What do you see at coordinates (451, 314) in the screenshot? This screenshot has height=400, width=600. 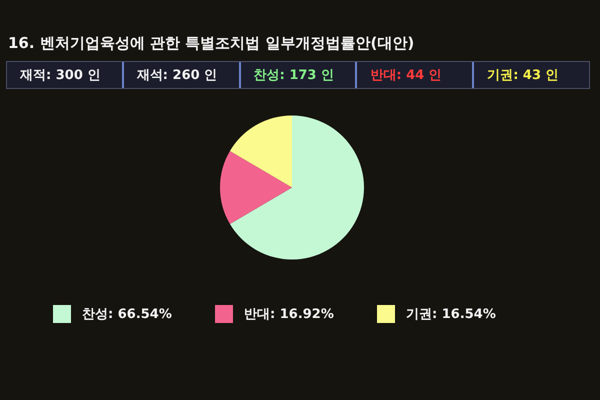 I see `legend-label: 기권: 16.54%` at bounding box center [451, 314].